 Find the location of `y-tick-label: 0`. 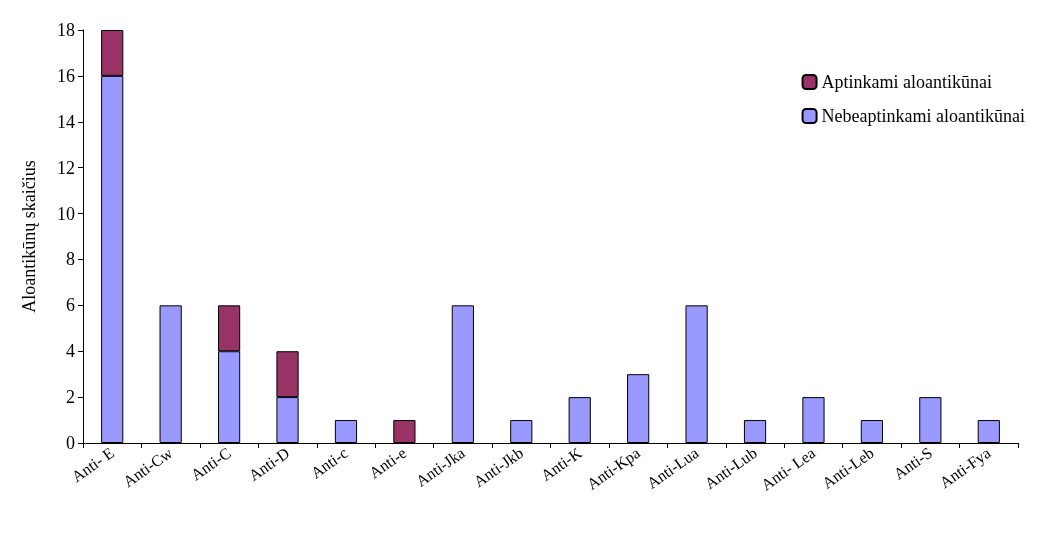

y-tick-label: 0 is located at coordinates (70, 443).